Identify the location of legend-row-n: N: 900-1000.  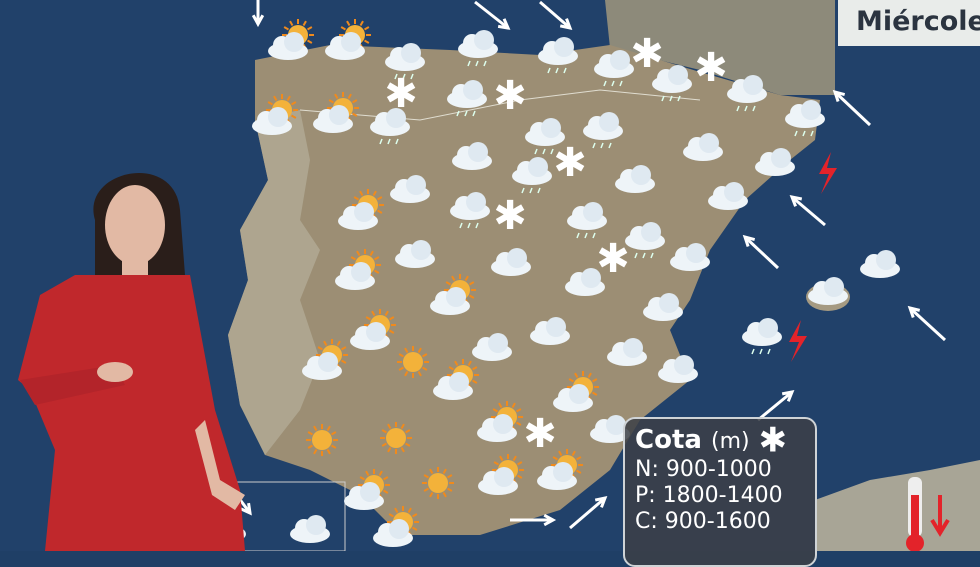
(703, 469).